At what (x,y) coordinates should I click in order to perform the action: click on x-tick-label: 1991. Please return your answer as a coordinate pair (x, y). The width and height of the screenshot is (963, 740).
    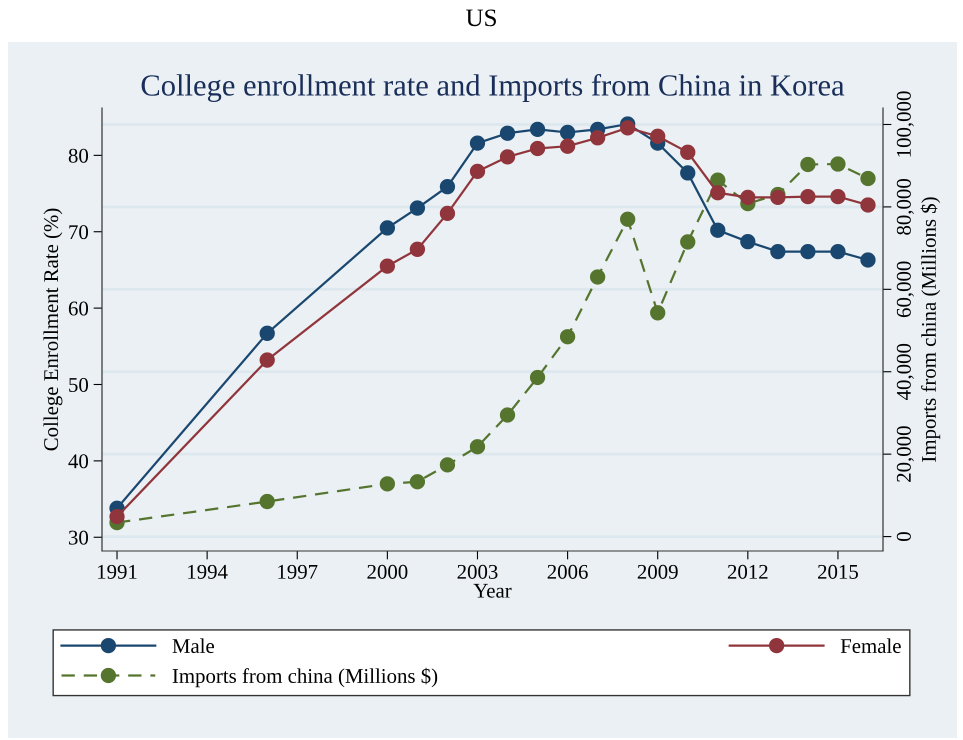
    Looking at the image, I should click on (117, 571).